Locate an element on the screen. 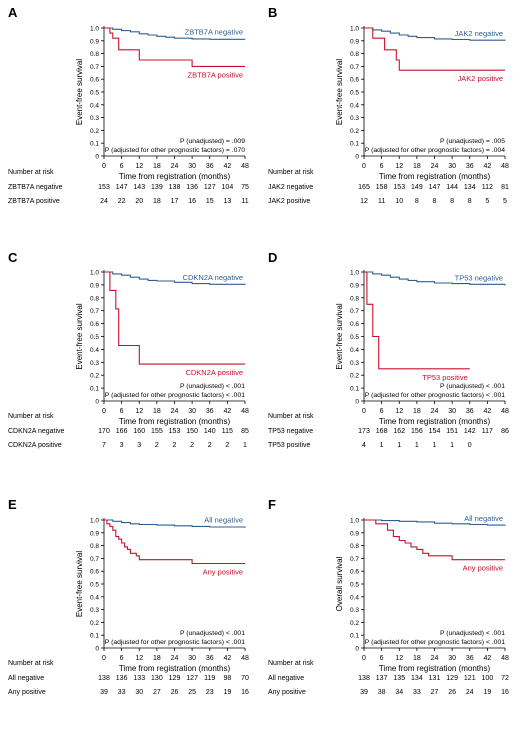 The height and width of the screenshot is (733, 520). series-label-negative: JAK2 negative is located at coordinates (479, 33).